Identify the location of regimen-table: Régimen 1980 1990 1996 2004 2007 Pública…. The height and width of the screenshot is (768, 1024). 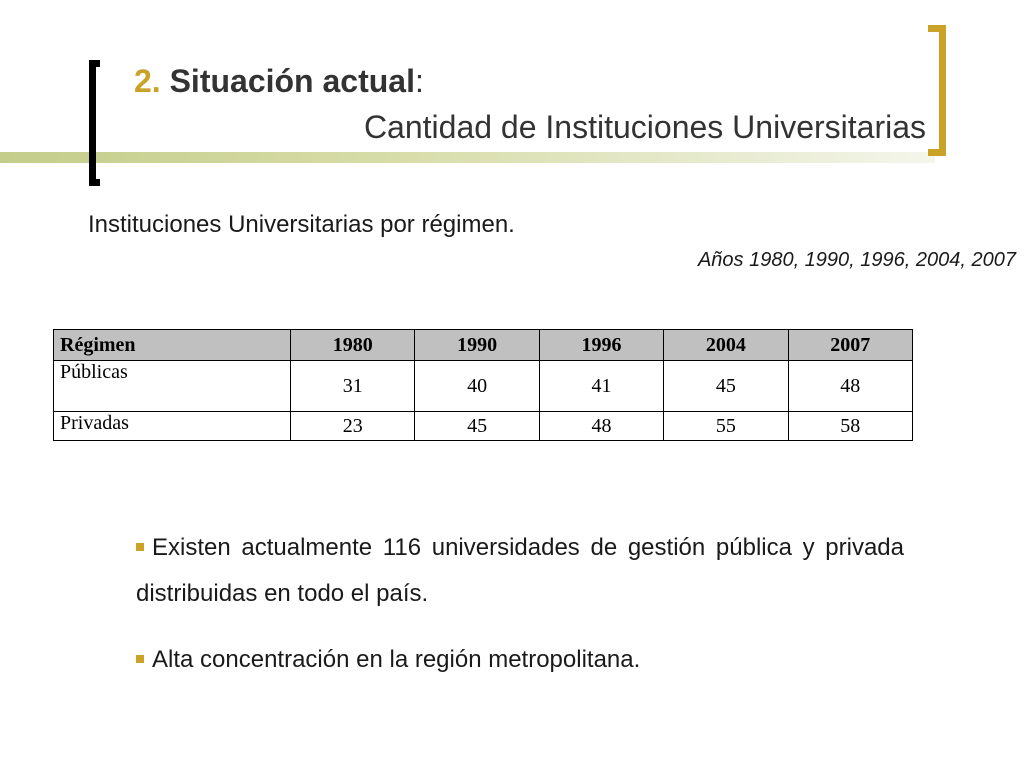
(483, 385).